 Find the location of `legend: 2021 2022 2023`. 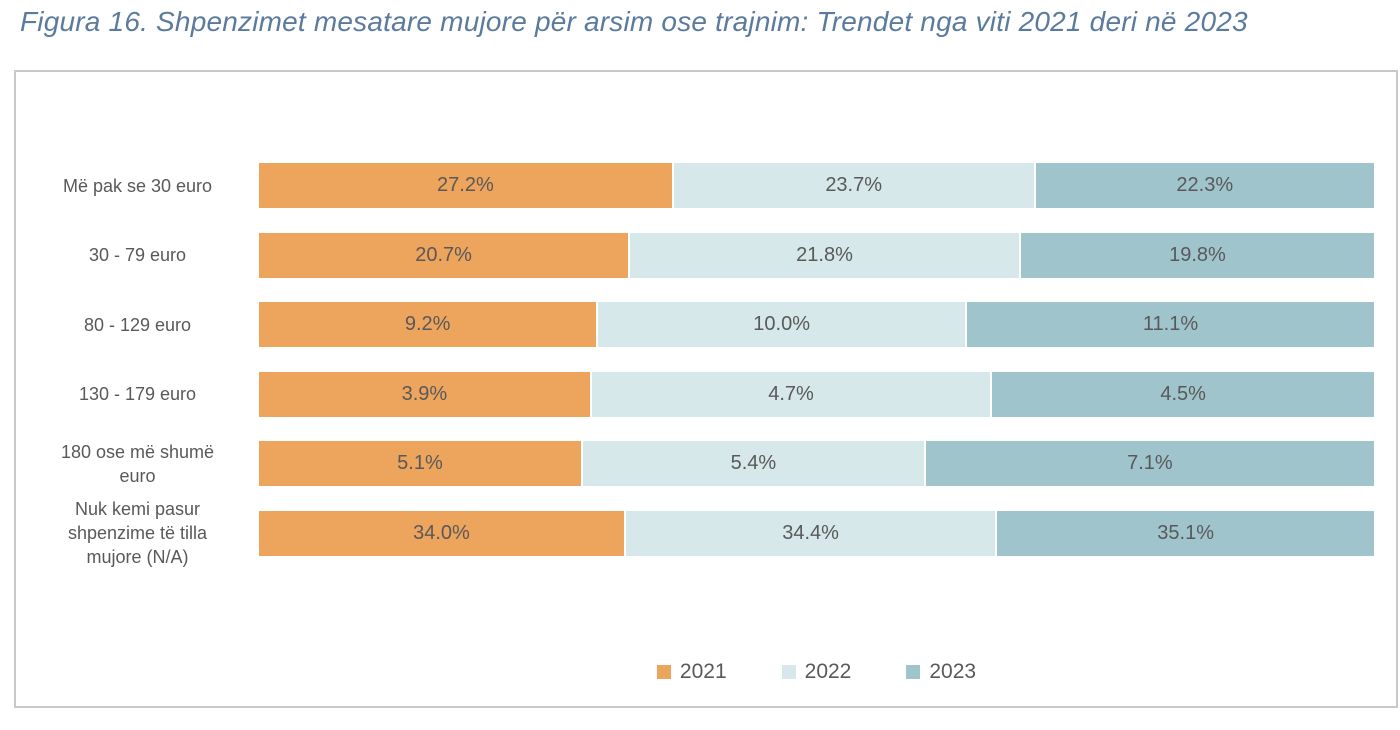

legend: 2021 2022 2023 is located at coordinates (816, 672).